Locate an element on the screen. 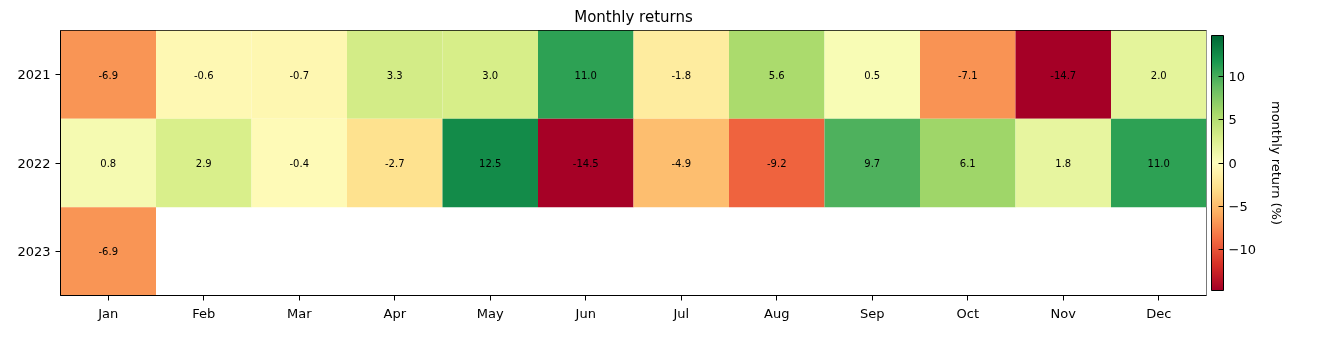  x-tick-label: Feb is located at coordinates (204, 313).